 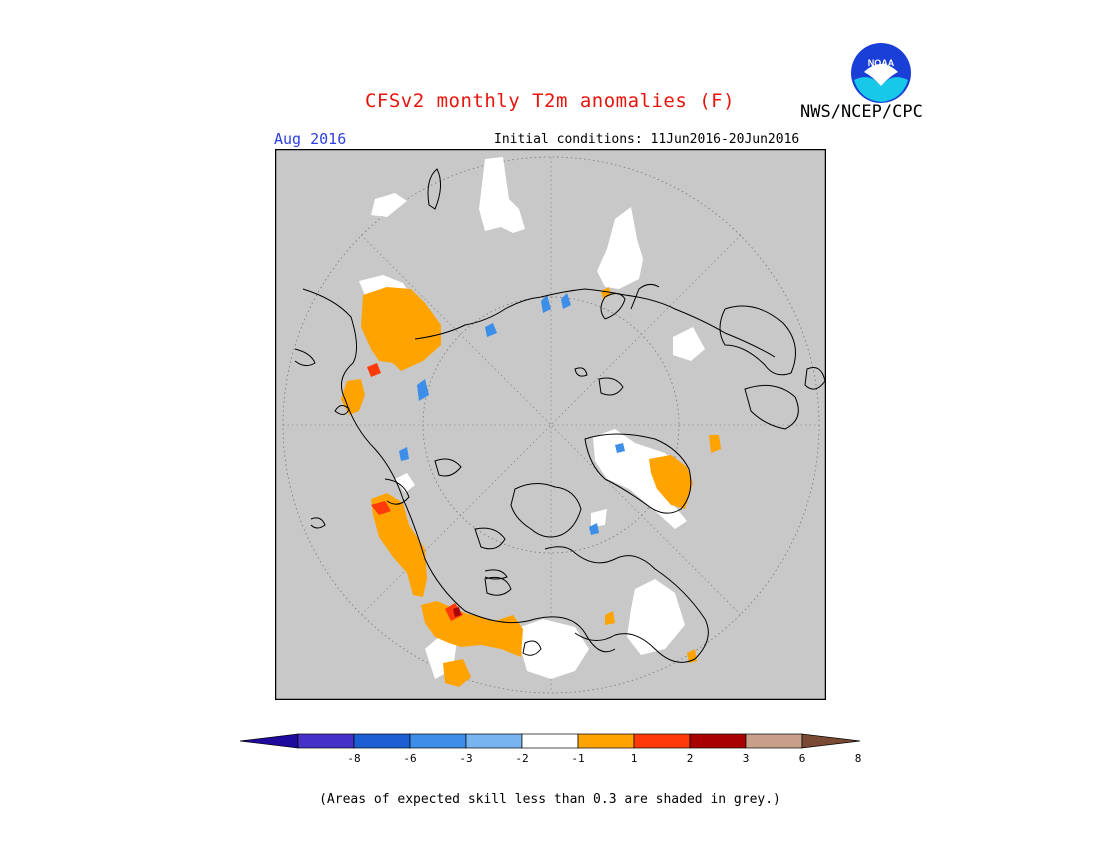 What do you see at coordinates (634, 758) in the screenshot?
I see `colorbar-tick-label: 1` at bounding box center [634, 758].